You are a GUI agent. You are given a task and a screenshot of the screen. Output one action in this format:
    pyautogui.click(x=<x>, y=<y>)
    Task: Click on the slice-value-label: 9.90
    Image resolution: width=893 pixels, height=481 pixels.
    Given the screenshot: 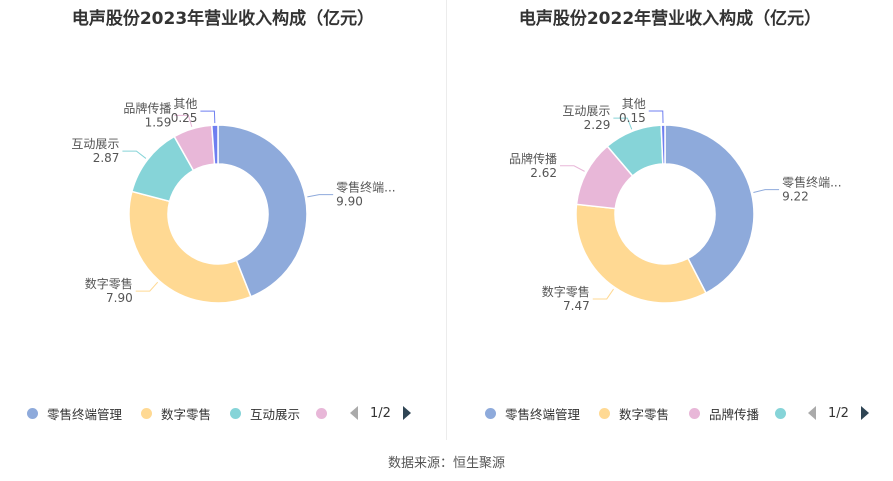 What is the action you would take?
    pyautogui.click(x=349, y=202)
    